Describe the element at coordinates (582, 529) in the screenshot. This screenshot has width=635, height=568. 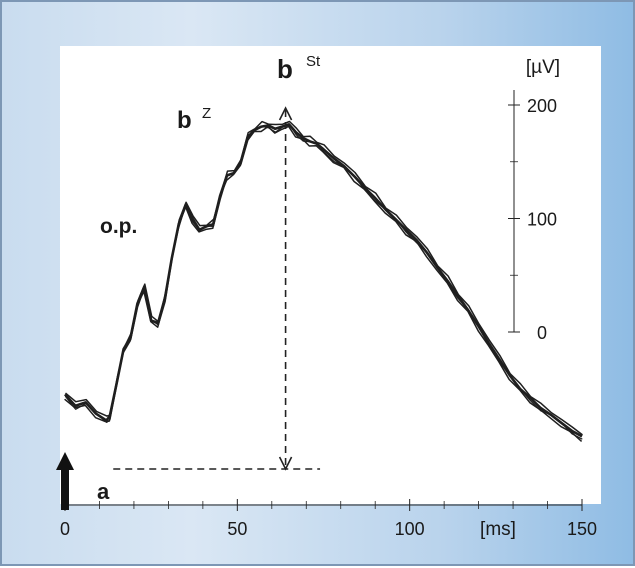
I see `x-tick-label: 150` at that location.